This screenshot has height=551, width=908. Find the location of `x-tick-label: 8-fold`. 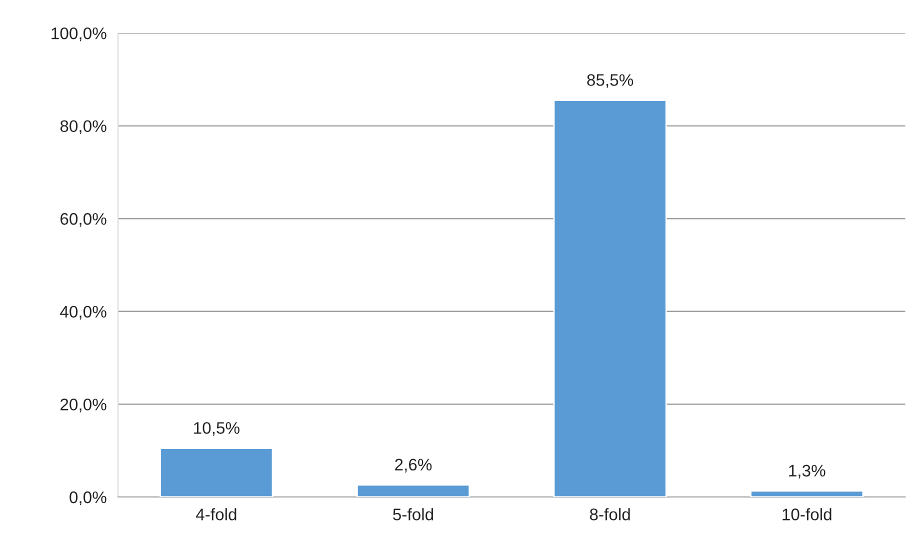

x-tick-label: 8-fold is located at coordinates (610, 514).